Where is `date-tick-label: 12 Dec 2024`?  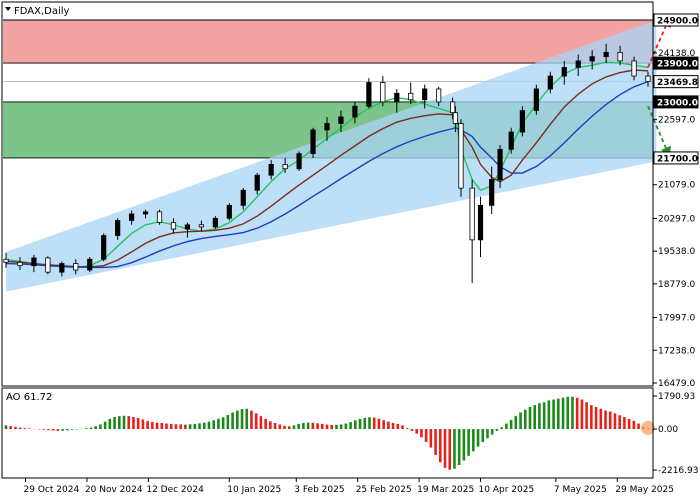 date-tick-label: 12 Dec 2024 is located at coordinates (175, 490).